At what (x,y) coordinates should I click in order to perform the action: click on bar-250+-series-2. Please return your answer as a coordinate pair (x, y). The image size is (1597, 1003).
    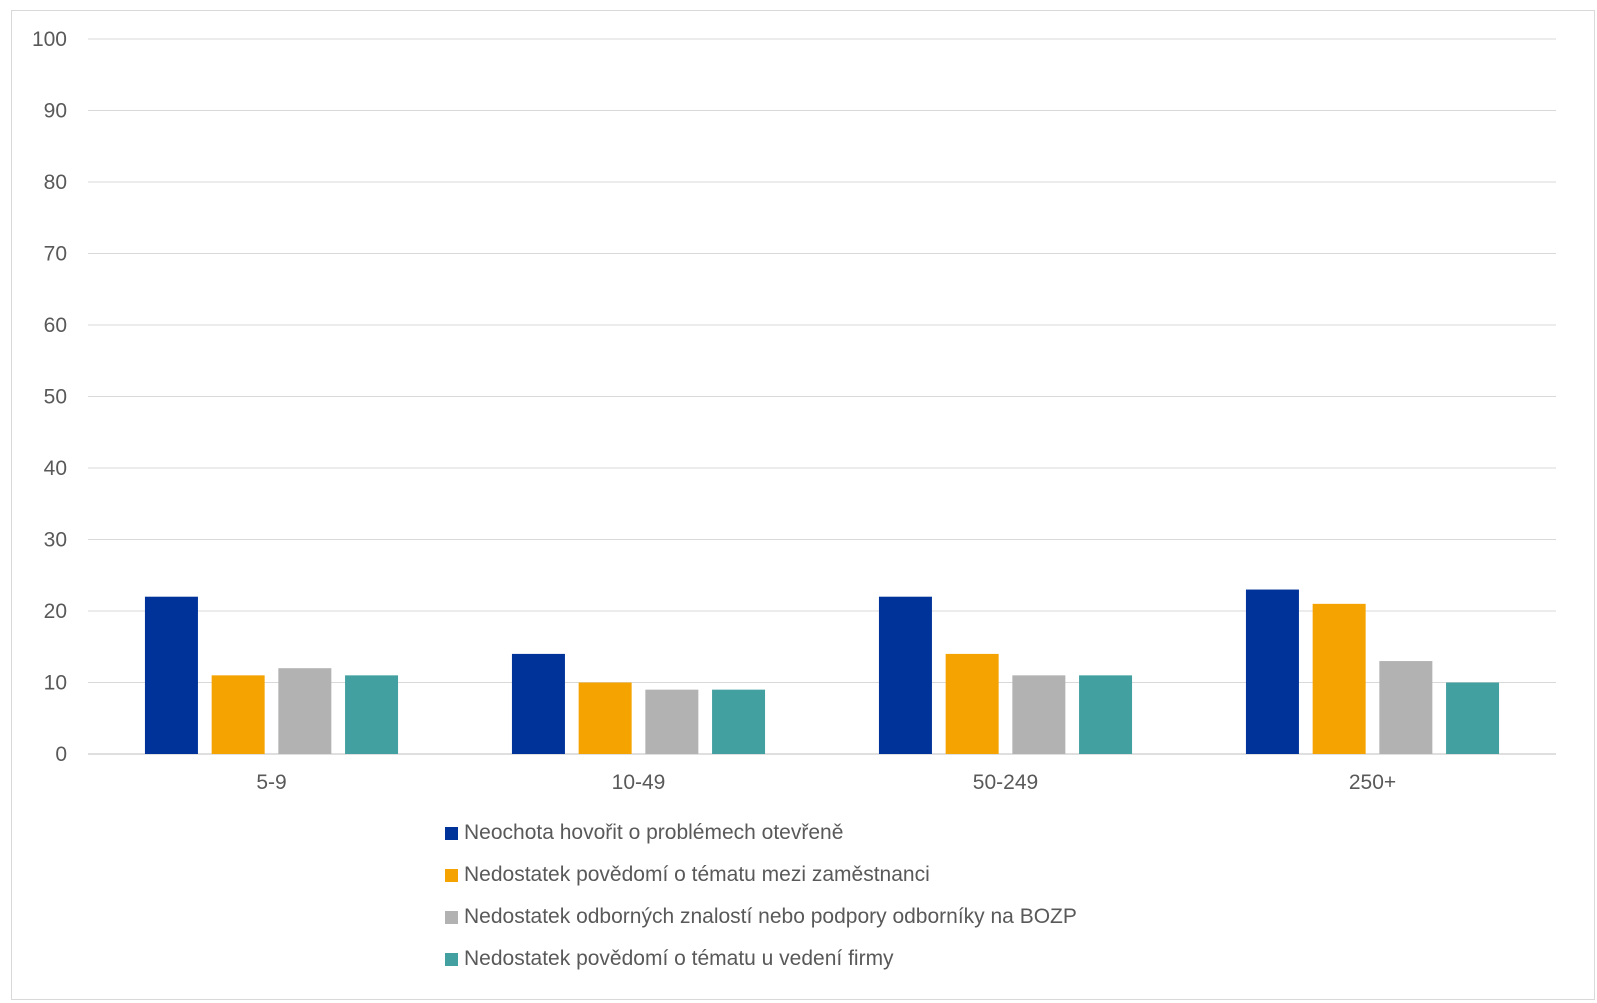
    Looking at the image, I should click on (1406, 707).